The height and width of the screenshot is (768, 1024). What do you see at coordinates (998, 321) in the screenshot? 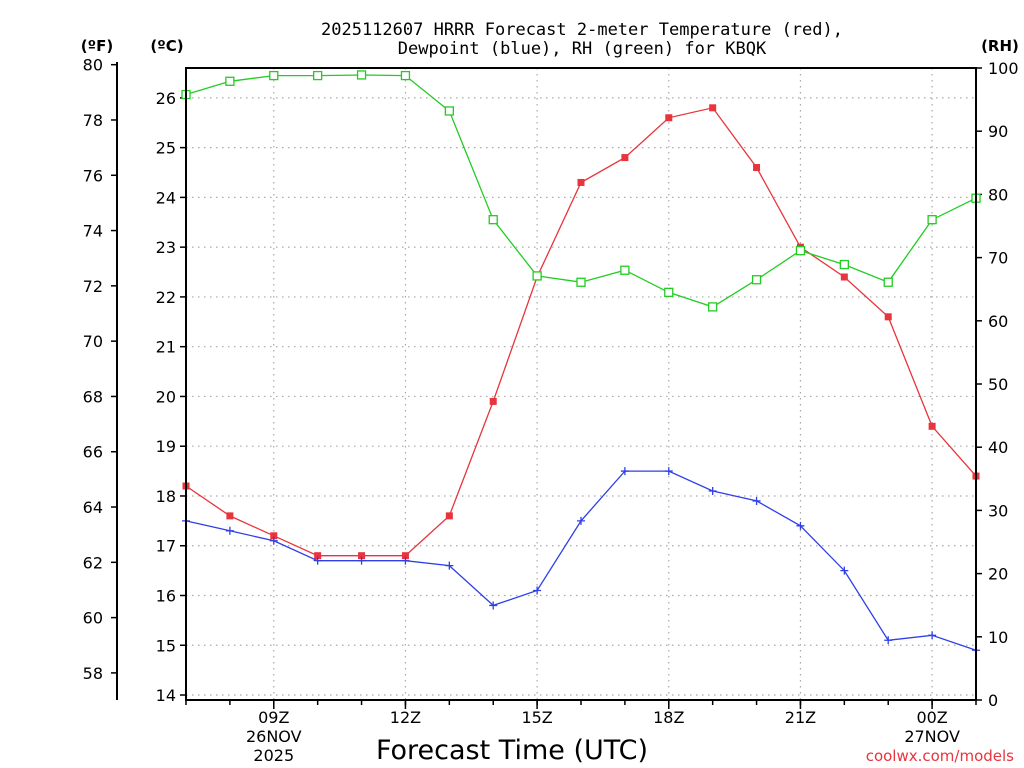
I see `rh-tick-label: 60` at bounding box center [998, 321].